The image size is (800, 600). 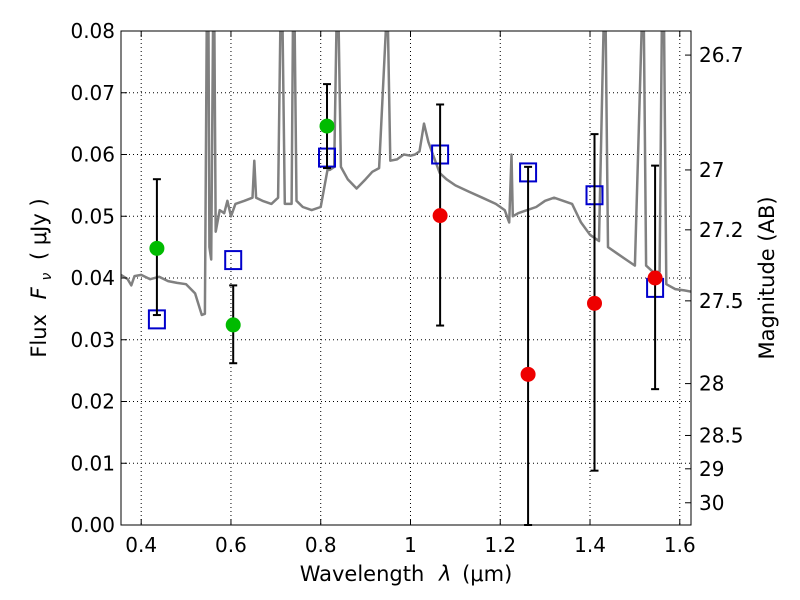 I want to click on y-ticks: 0.00 0.01 0.02 0.03 0.04 0.05 0.06 0.07 0.08, so click(x=98, y=278).